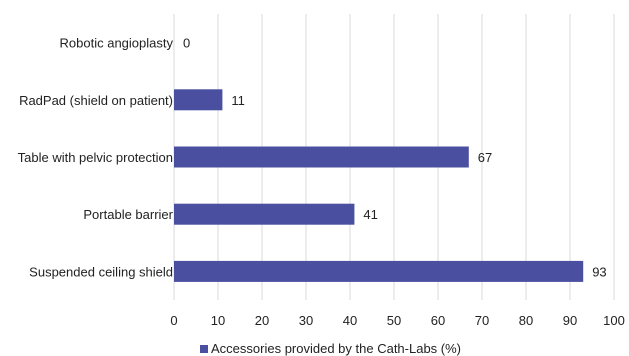 This screenshot has height=356, width=629. I want to click on value-label-radpad-shield-on-patient: 11, so click(238, 100).